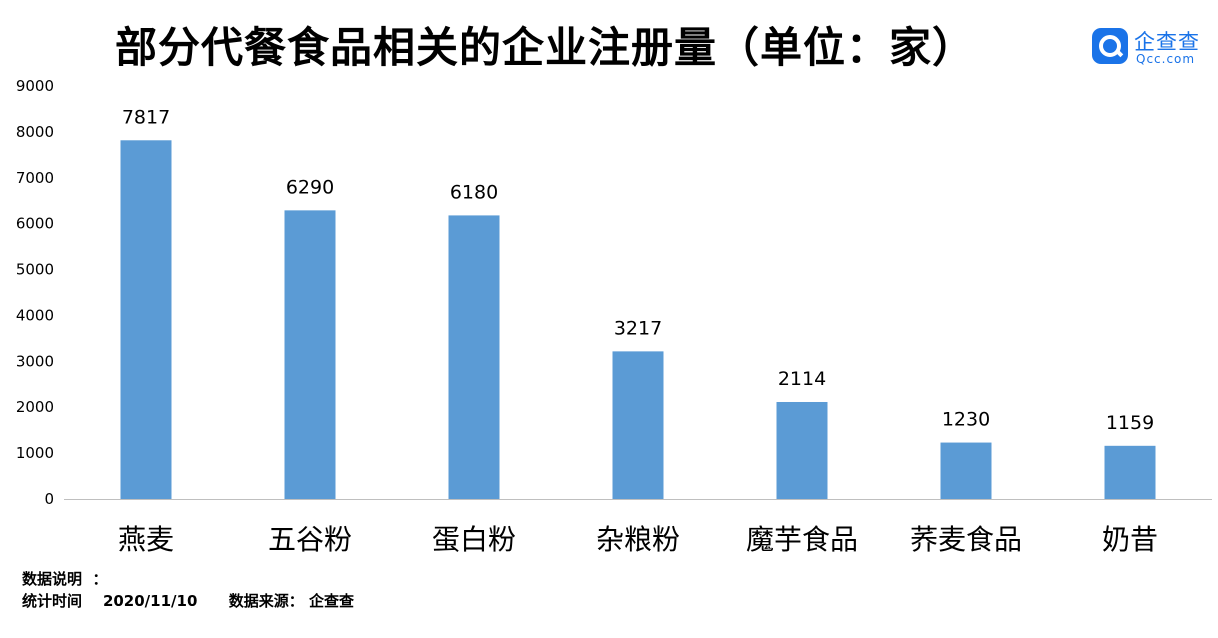 The height and width of the screenshot is (638, 1218). Describe the element at coordinates (310, 539) in the screenshot. I see `x-category-label: 五谷粉` at that location.